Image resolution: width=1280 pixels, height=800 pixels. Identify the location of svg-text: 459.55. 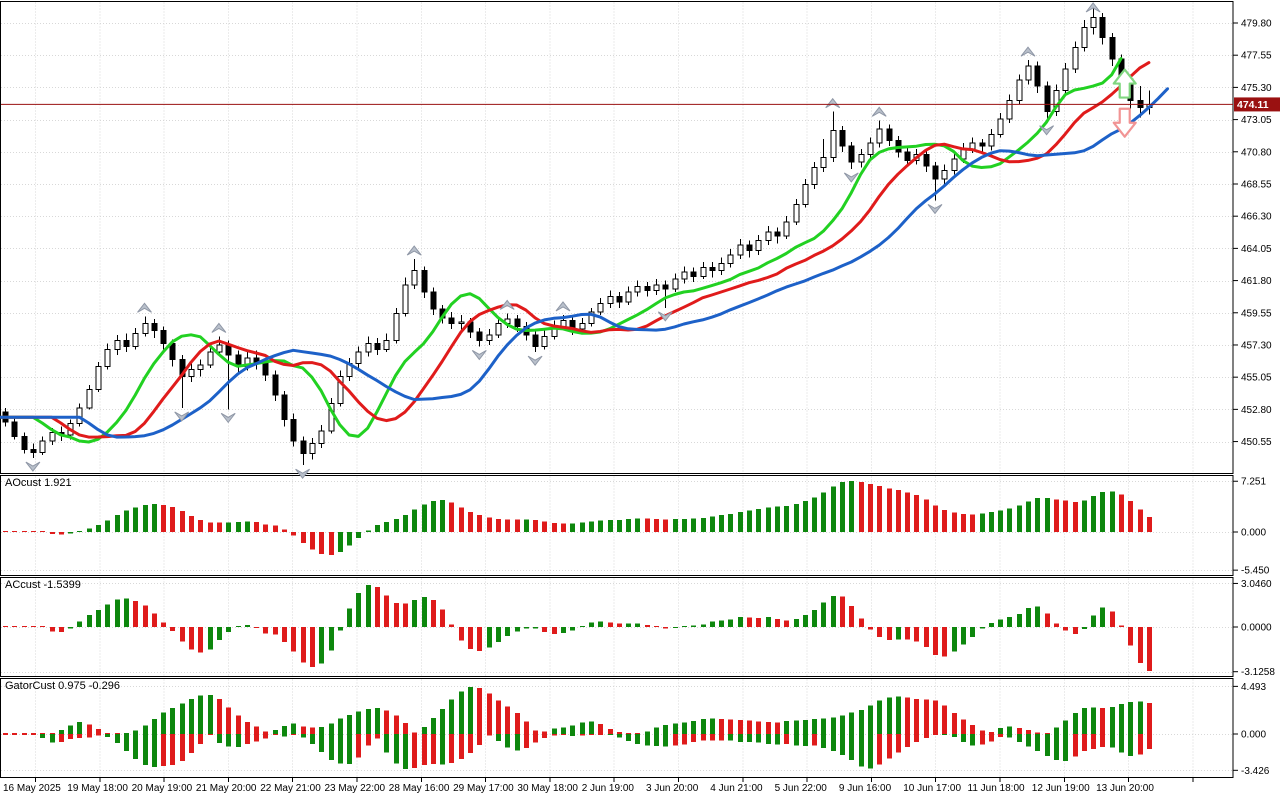
(1256, 313).